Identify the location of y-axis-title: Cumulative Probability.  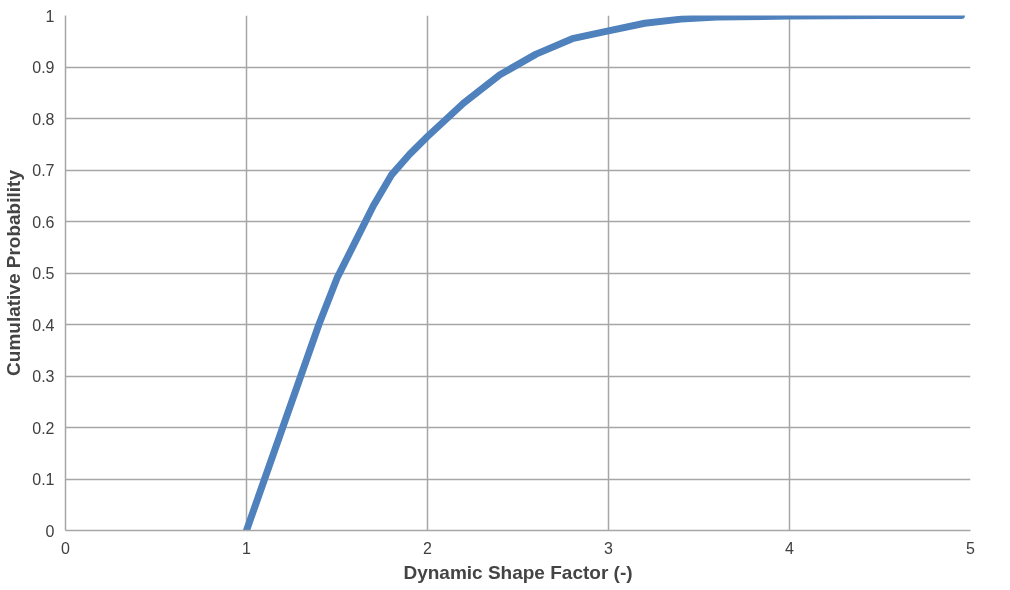
(14, 272).